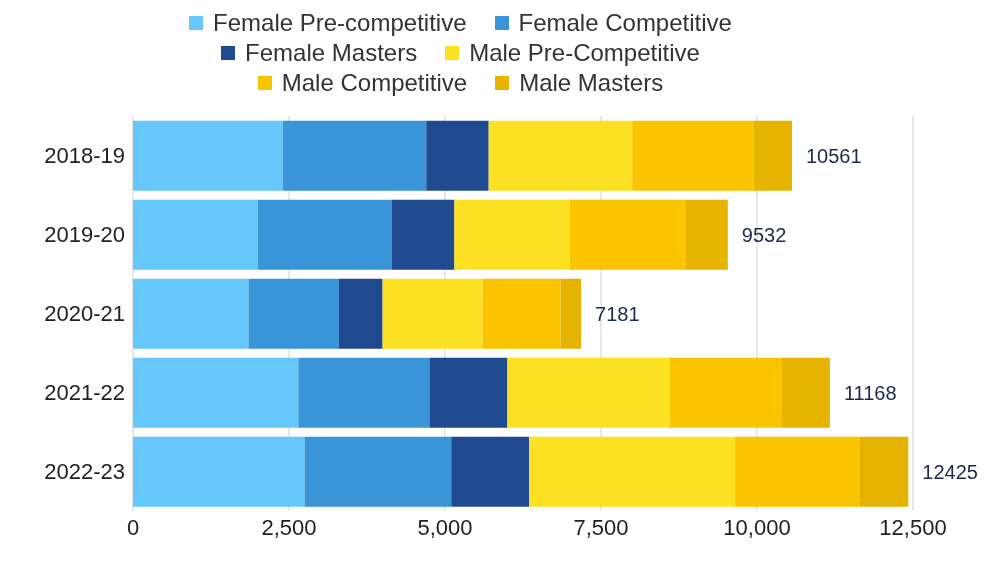 This screenshot has width=1007, height=564. Describe the element at coordinates (870, 392) in the screenshot. I see `total-label: 11168` at that location.